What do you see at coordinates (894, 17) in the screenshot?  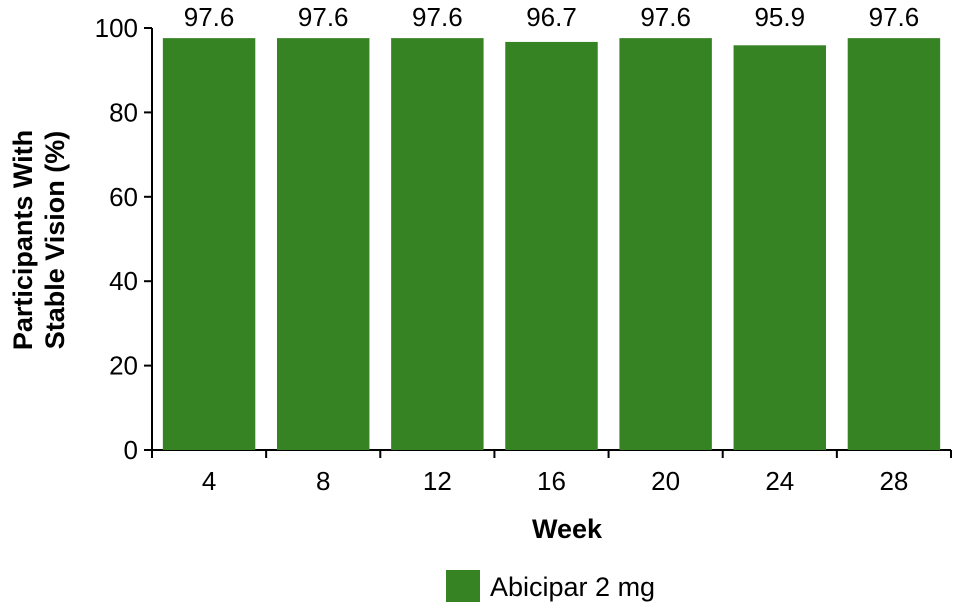 I see `data-label-week-28: 97.6` at bounding box center [894, 17].